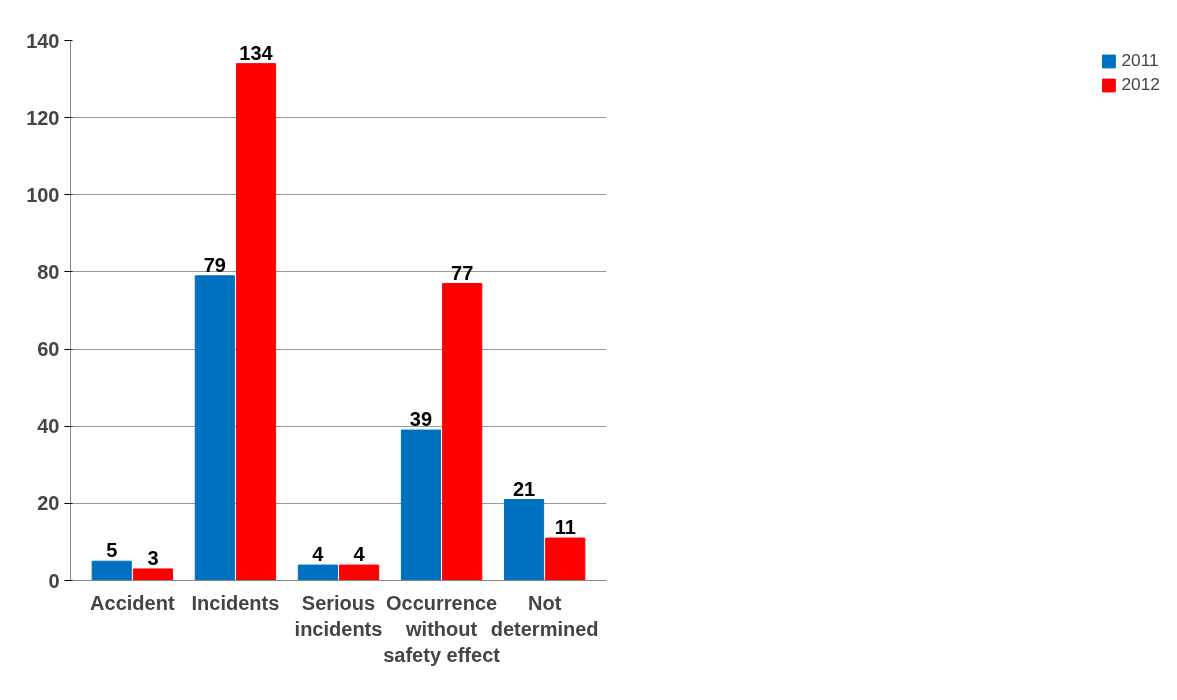 The image size is (1177, 700). Describe the element at coordinates (235, 602) in the screenshot. I see `x-tick-label: Incidents` at that location.